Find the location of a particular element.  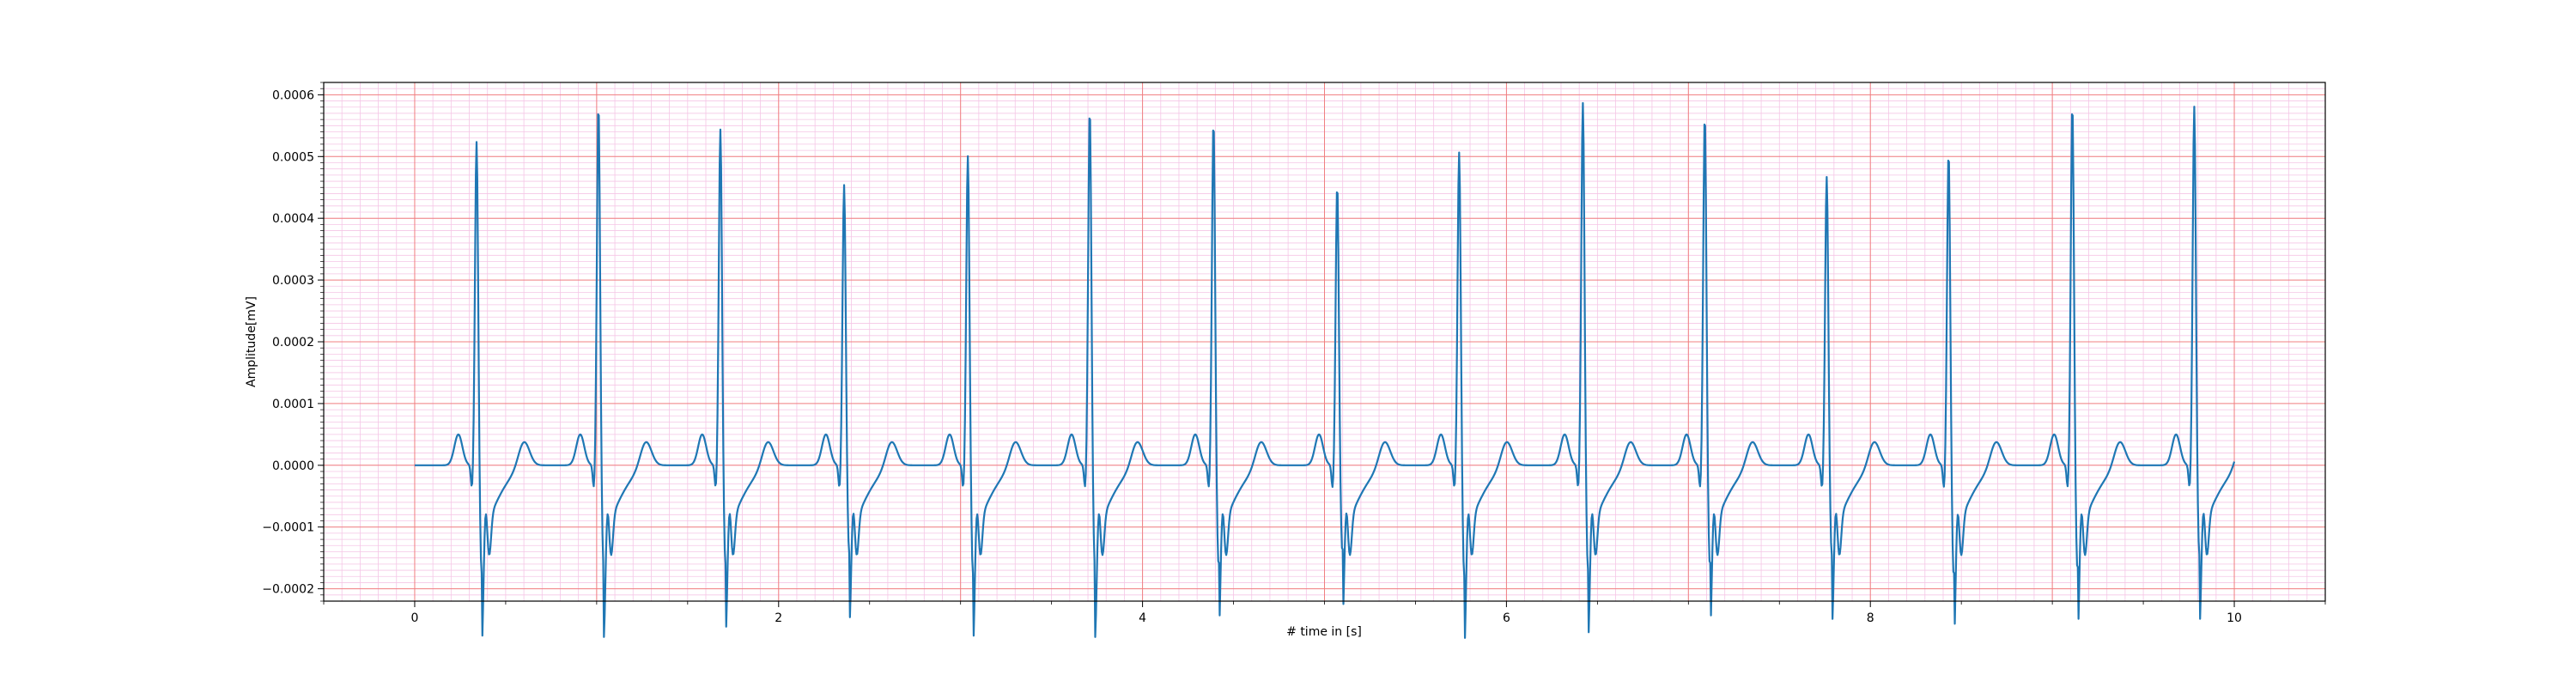

y-tick-label: −0.0001 is located at coordinates (288, 528).